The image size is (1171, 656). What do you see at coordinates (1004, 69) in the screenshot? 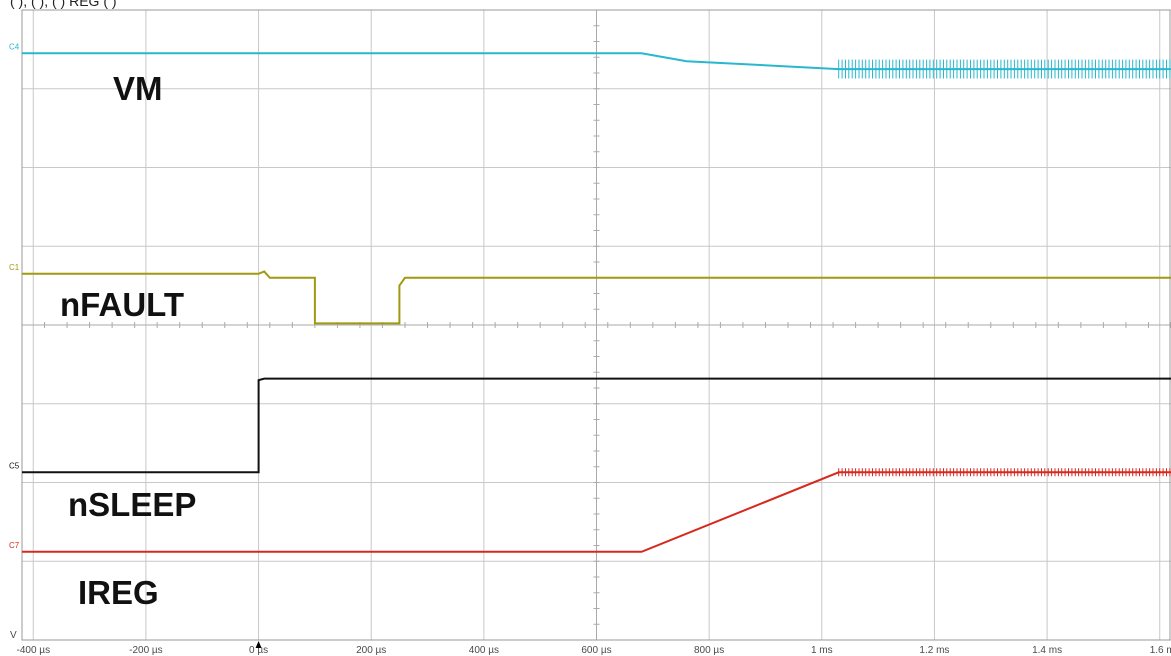
I see `ripple-vm` at bounding box center [1004, 69].